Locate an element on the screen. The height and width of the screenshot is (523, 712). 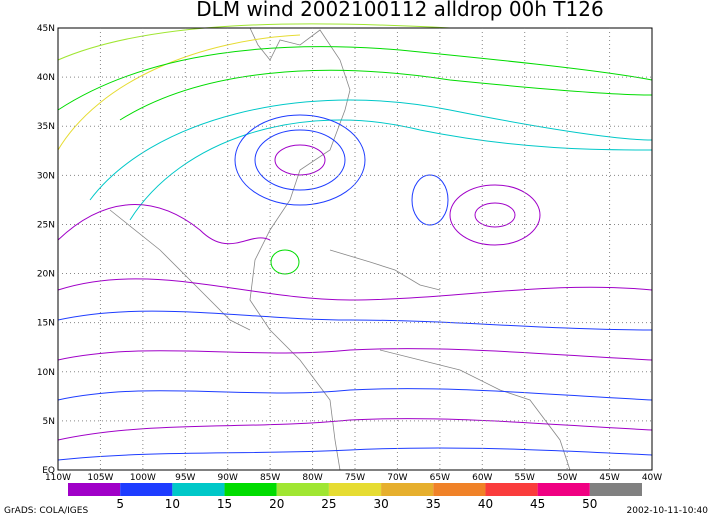
lon-label: 40W is located at coordinates (652, 478).